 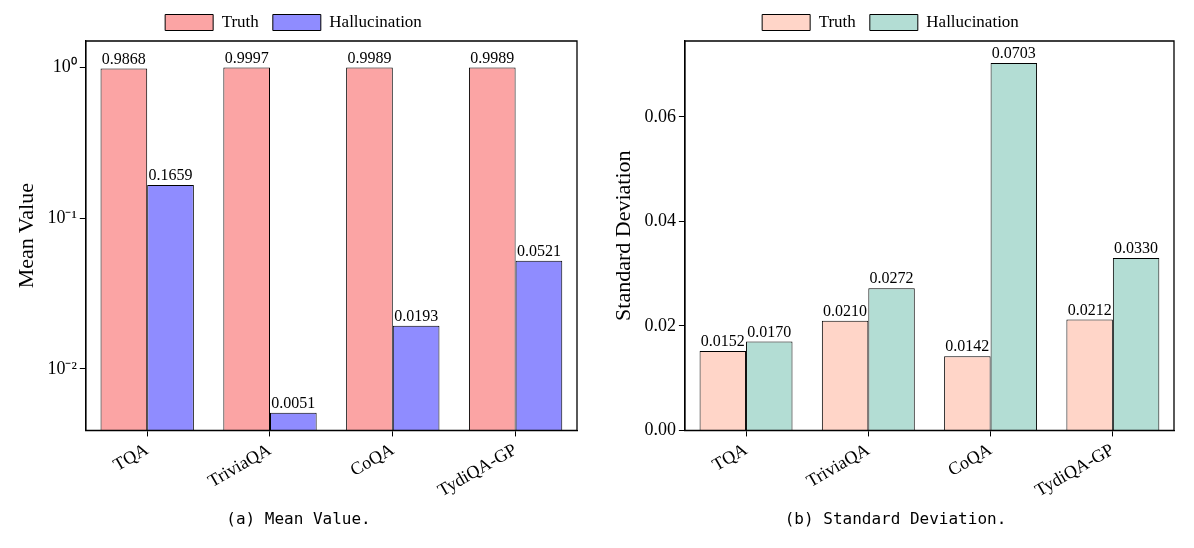 I want to click on y-axis-title: Standard Deviation, so click(x=622, y=235).